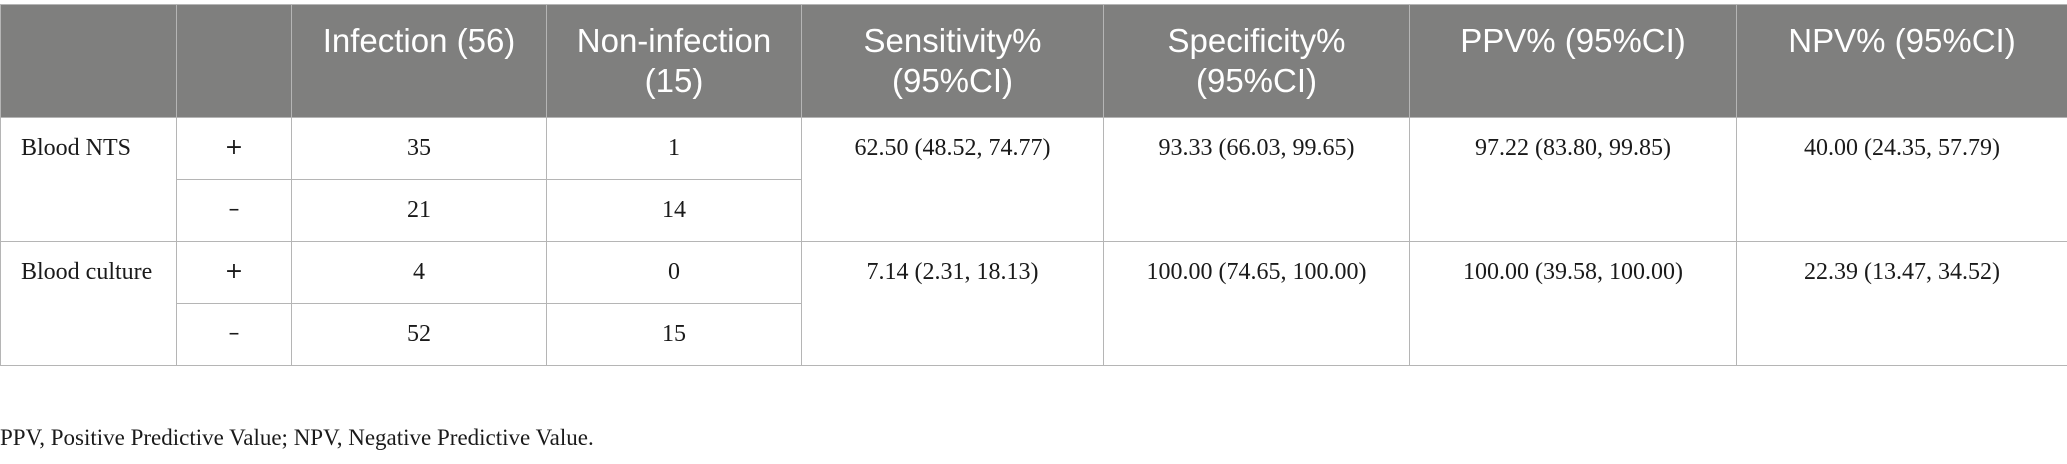 The height and width of the screenshot is (464, 2067). I want to click on group-label-blood-nts: Blood NTS, so click(88, 179).